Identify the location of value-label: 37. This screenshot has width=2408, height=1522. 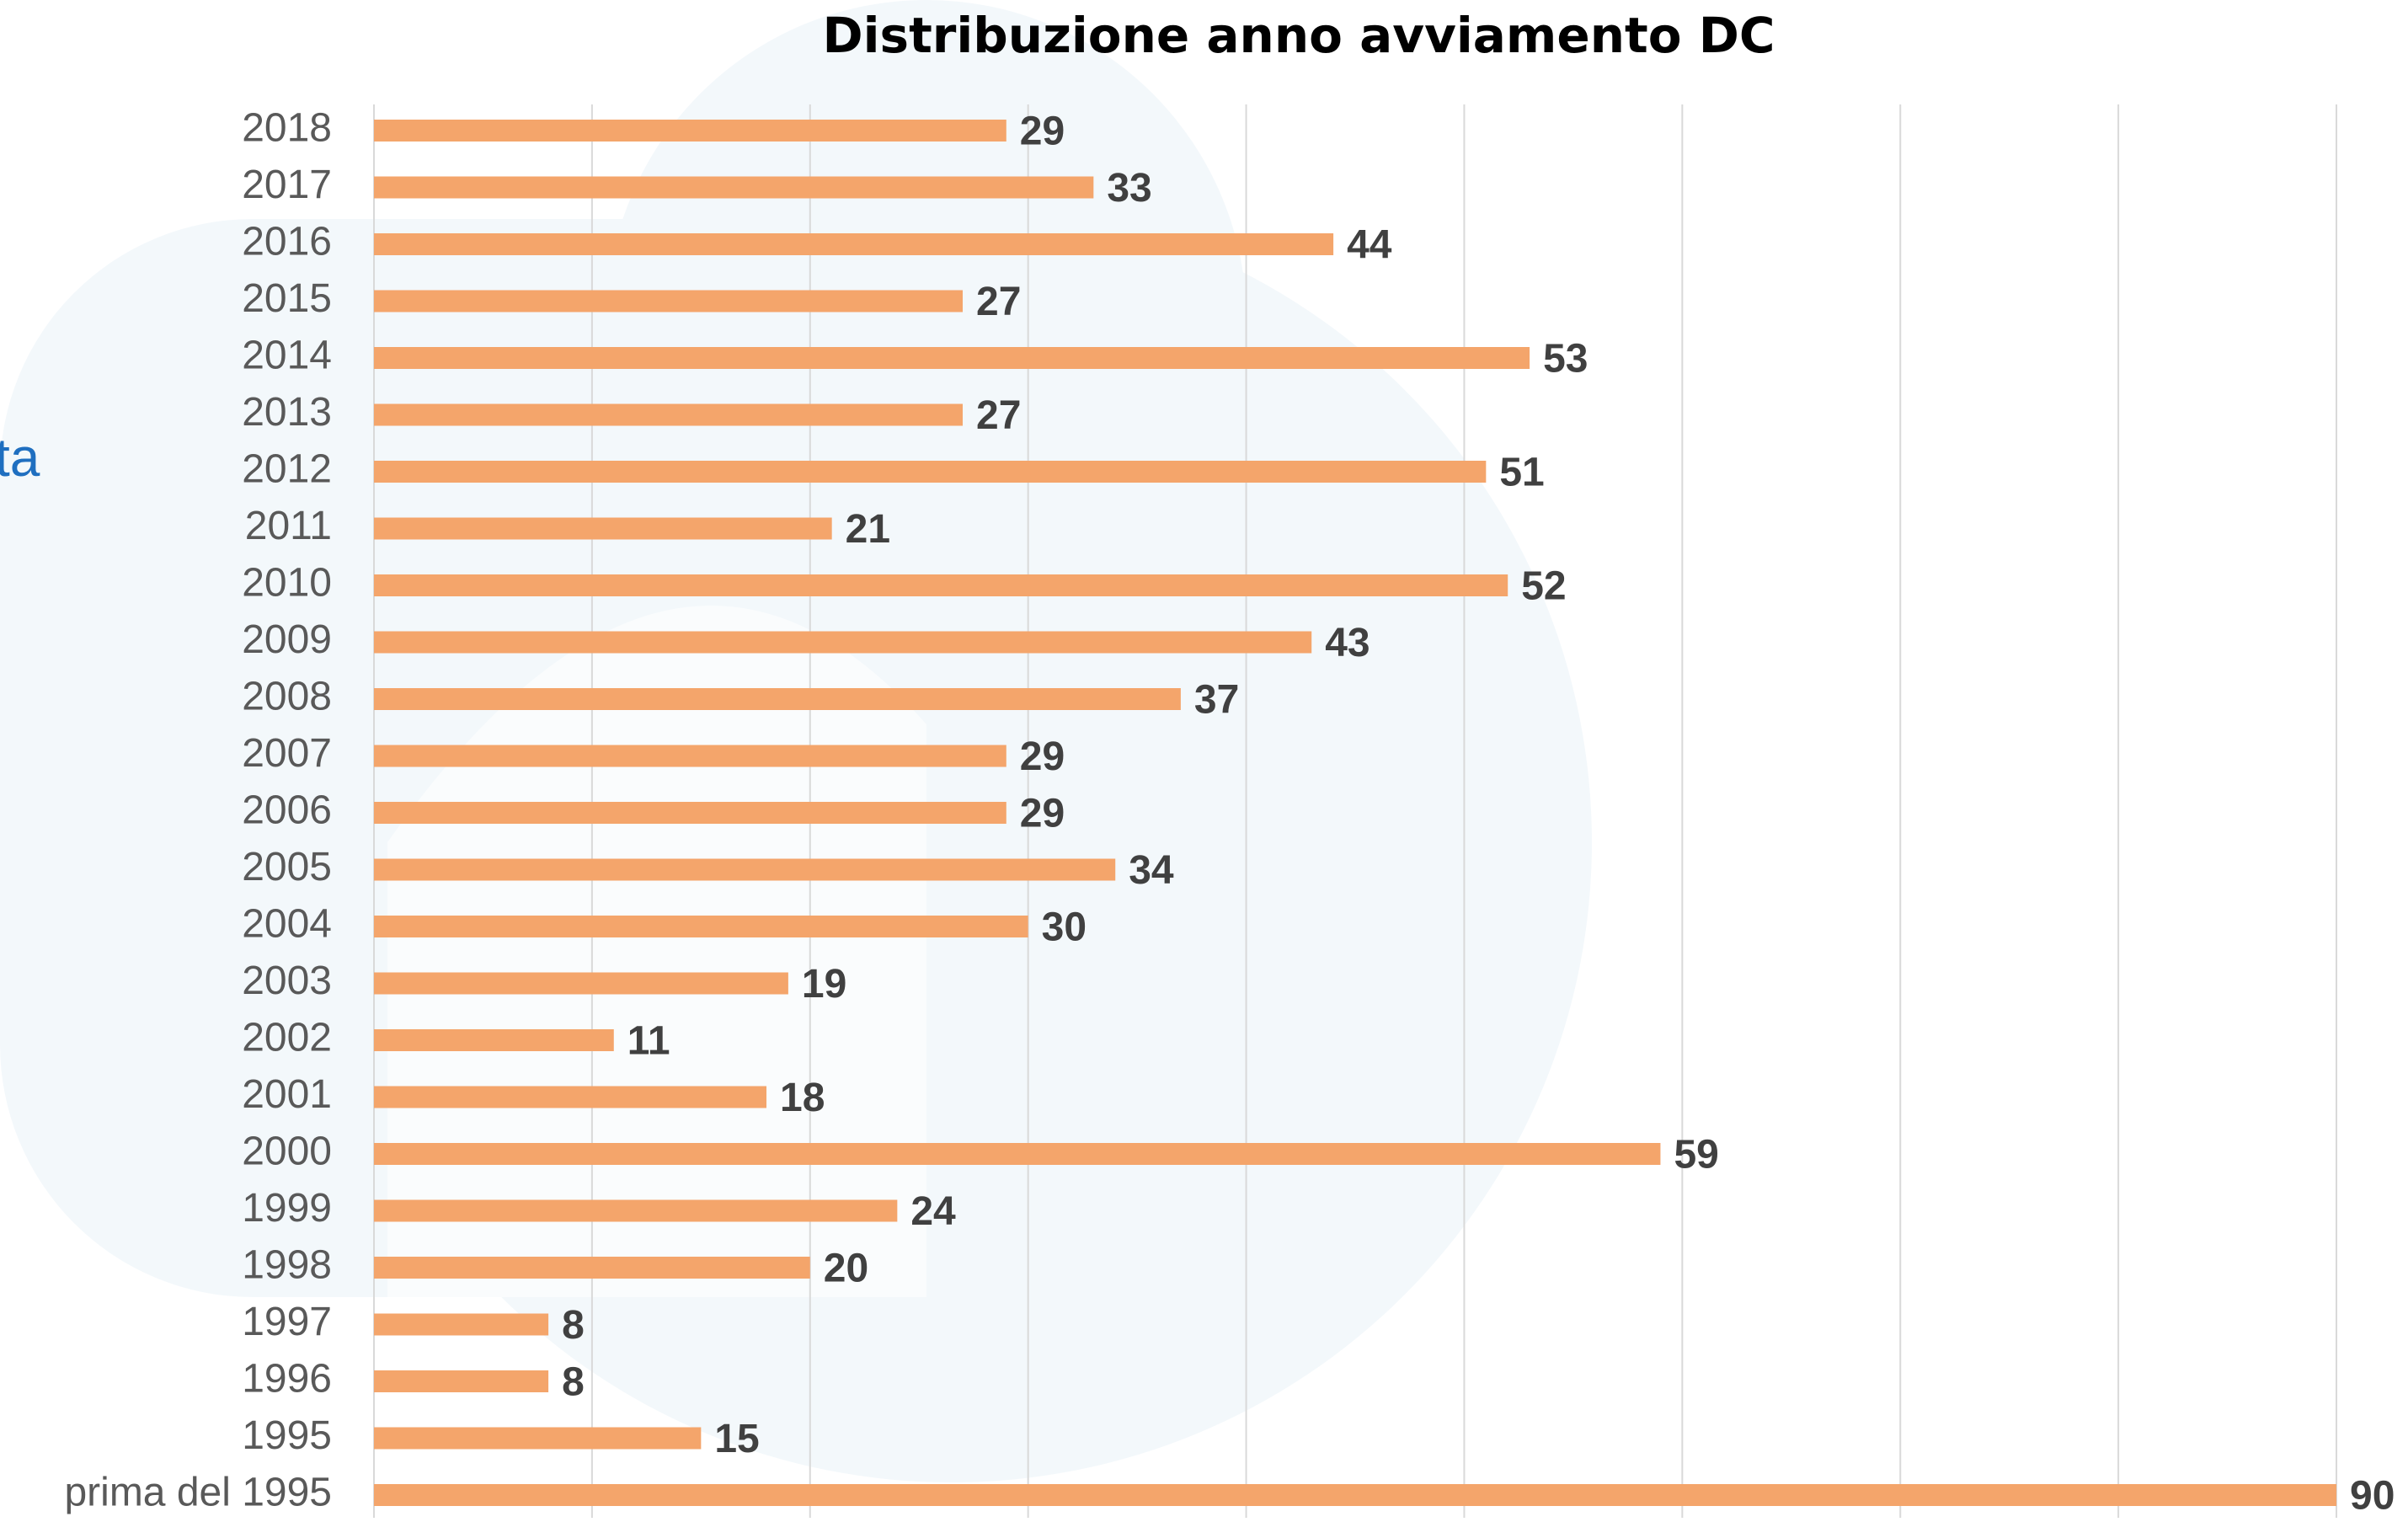
(1216, 700).